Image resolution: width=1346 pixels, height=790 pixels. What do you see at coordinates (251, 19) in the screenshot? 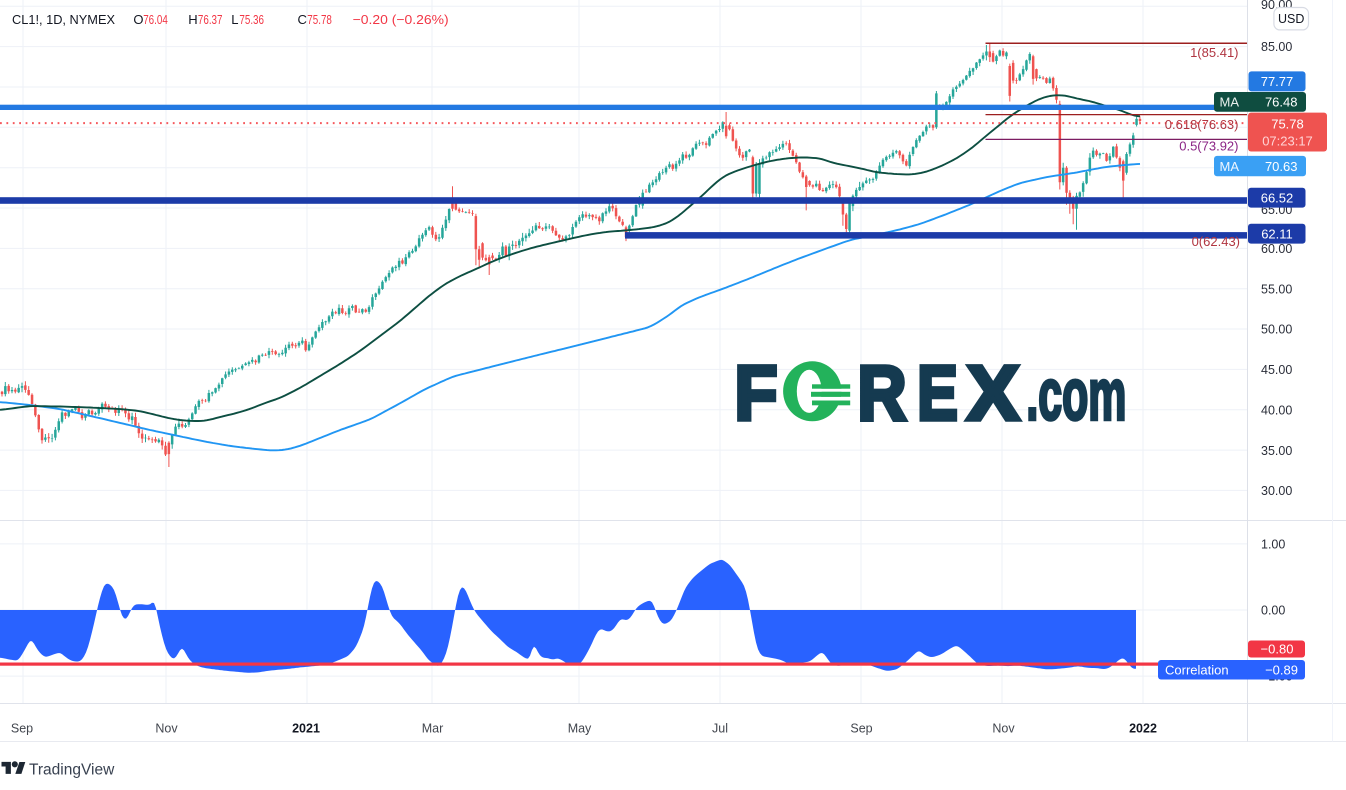
I see `svg-text: 75.36` at bounding box center [251, 19].